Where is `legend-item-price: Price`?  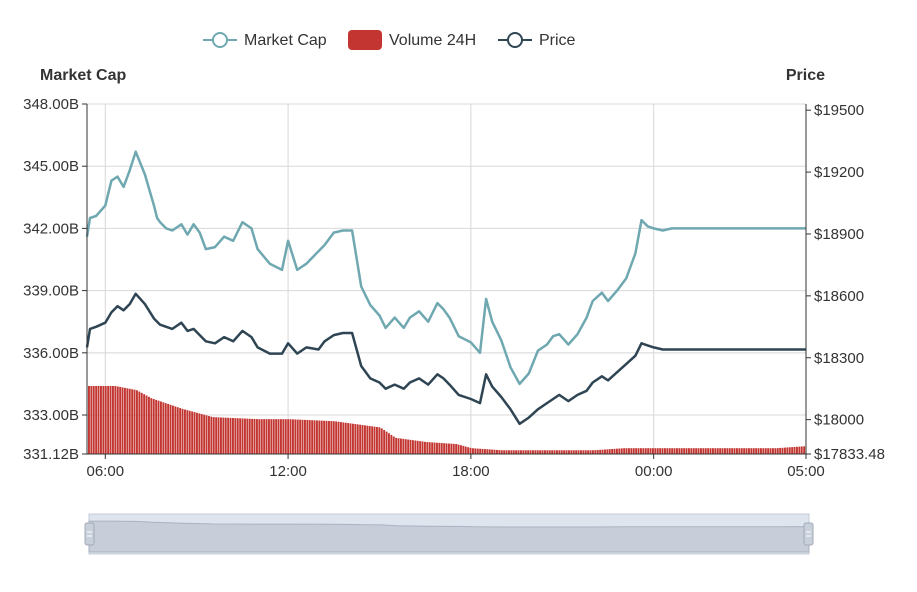
legend-item-price: Price is located at coordinates (537, 40).